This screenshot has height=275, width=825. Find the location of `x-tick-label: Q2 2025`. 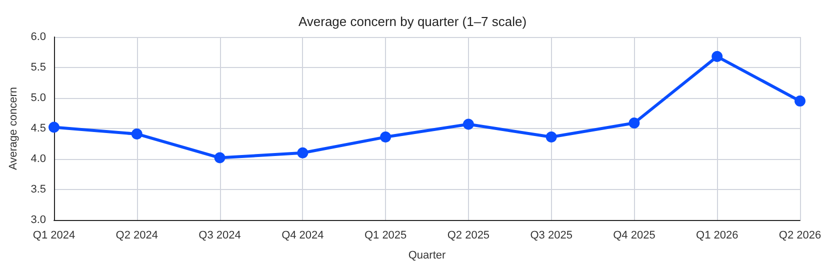

x-tick-label: Q2 2025 is located at coordinates (468, 236).